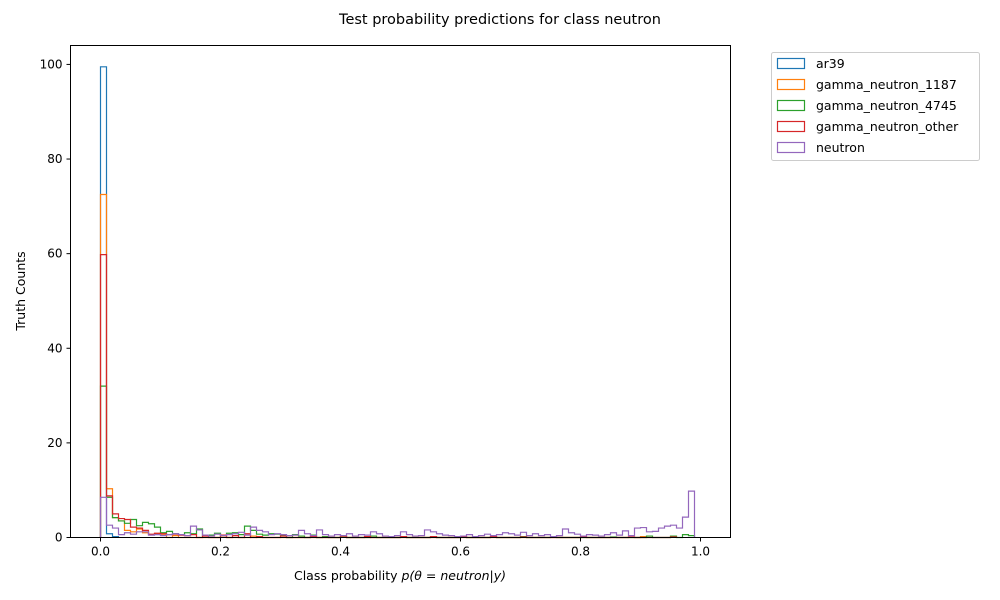 Image resolution: width=1000 pixels, height=600 pixels. I want to click on legend-label: gamma_neutron_4745, so click(886, 105).